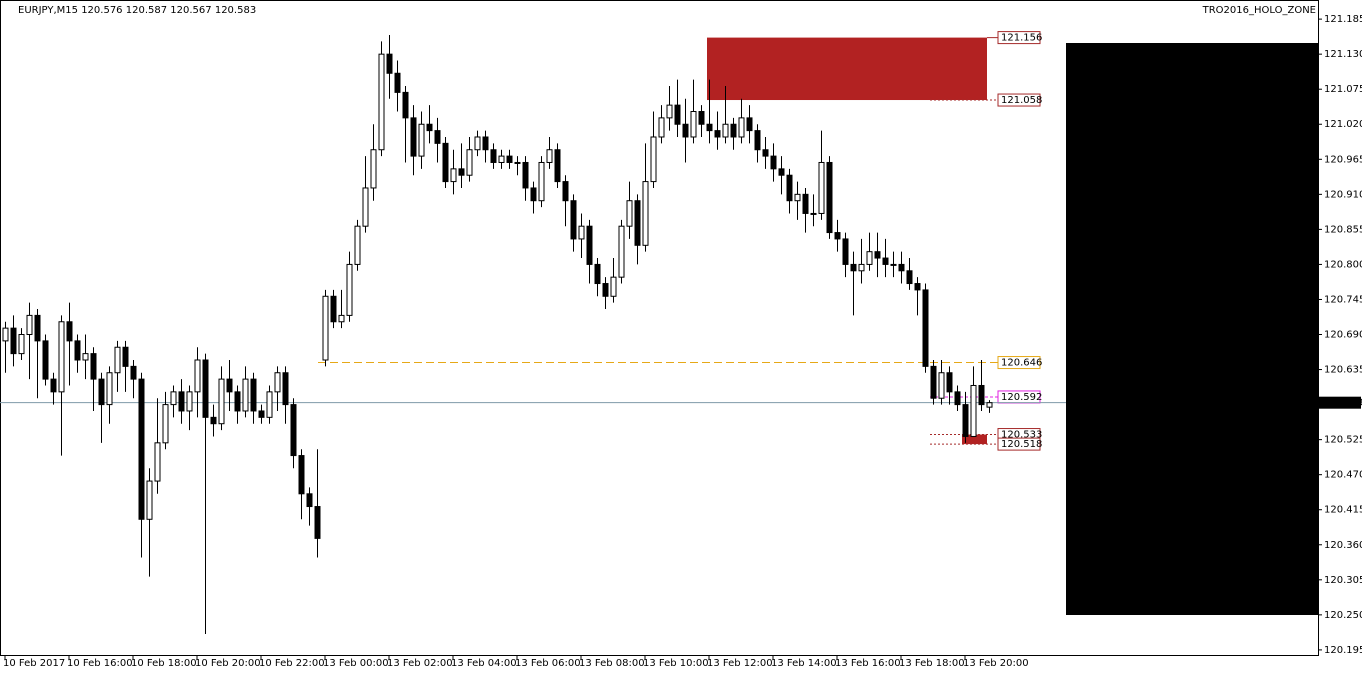 This screenshot has width=1362, height=675. Describe the element at coordinates (1343, 440) in the screenshot. I see `y-tick-label: 120.525` at that location.